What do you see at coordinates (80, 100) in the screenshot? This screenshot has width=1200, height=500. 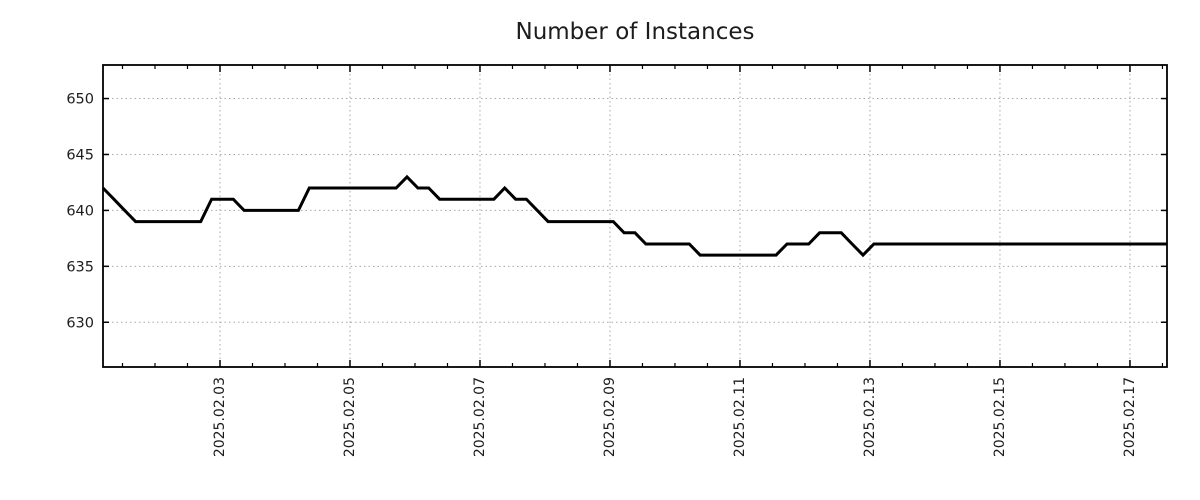 I see `y-tick-label: 650` at bounding box center [80, 100].